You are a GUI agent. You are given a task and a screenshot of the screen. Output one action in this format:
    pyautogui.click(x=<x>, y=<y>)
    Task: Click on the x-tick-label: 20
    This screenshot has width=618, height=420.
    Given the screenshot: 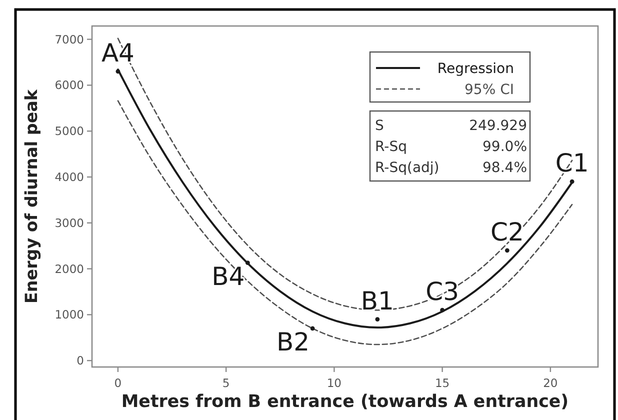 What is the action you would take?
    pyautogui.click(x=550, y=383)
    